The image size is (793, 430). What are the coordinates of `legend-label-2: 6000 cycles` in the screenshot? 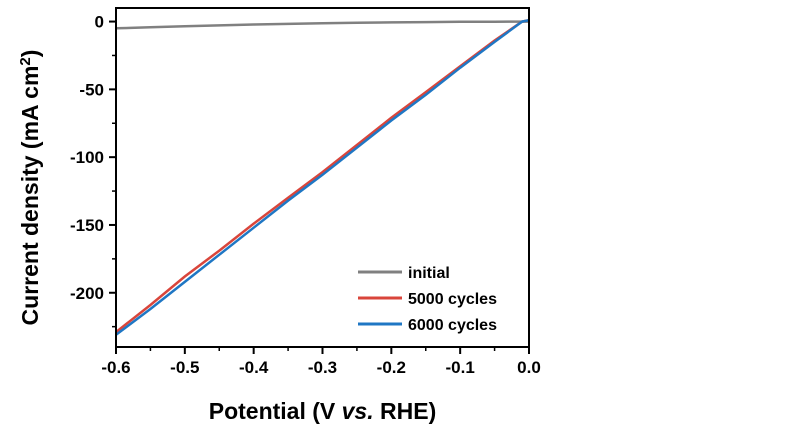 It's located at (452, 325).